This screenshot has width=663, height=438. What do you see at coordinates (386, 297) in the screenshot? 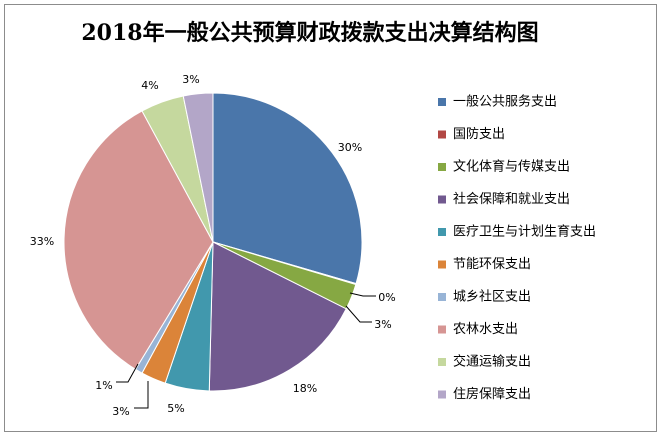
I see `data-label-1: 0%` at bounding box center [386, 297].